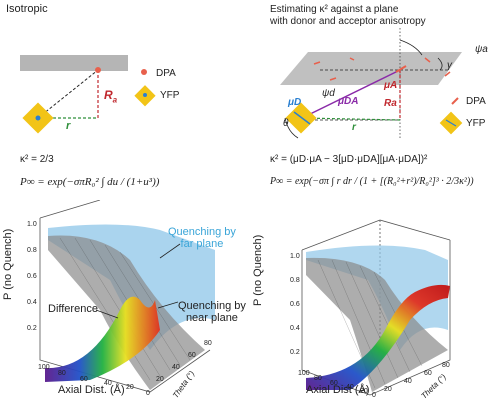 This screenshot has width=500, height=407. Describe the element at coordinates (68, 94) in the screenshot. I see `diagonal-dashed-line` at that location.